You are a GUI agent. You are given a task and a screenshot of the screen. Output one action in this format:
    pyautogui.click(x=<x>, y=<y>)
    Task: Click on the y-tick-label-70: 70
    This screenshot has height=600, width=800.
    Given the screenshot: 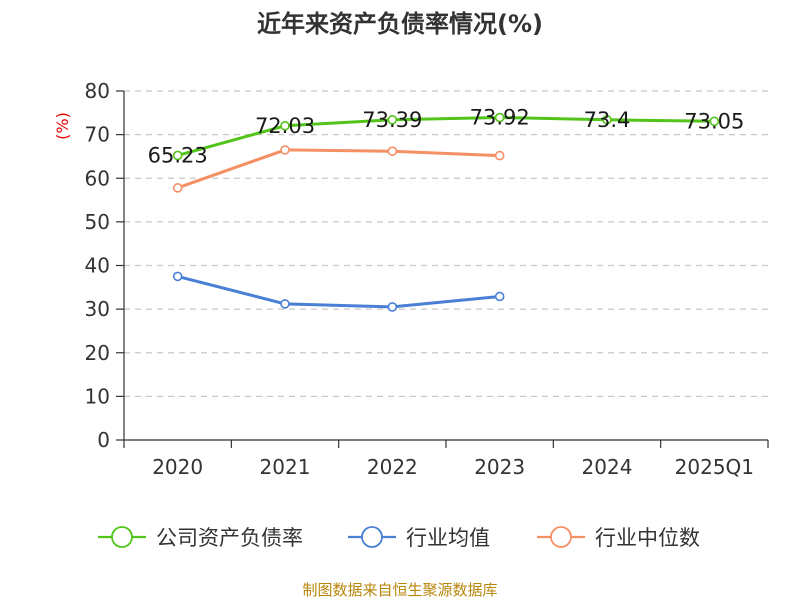 What is the action you would take?
    pyautogui.click(x=97, y=135)
    